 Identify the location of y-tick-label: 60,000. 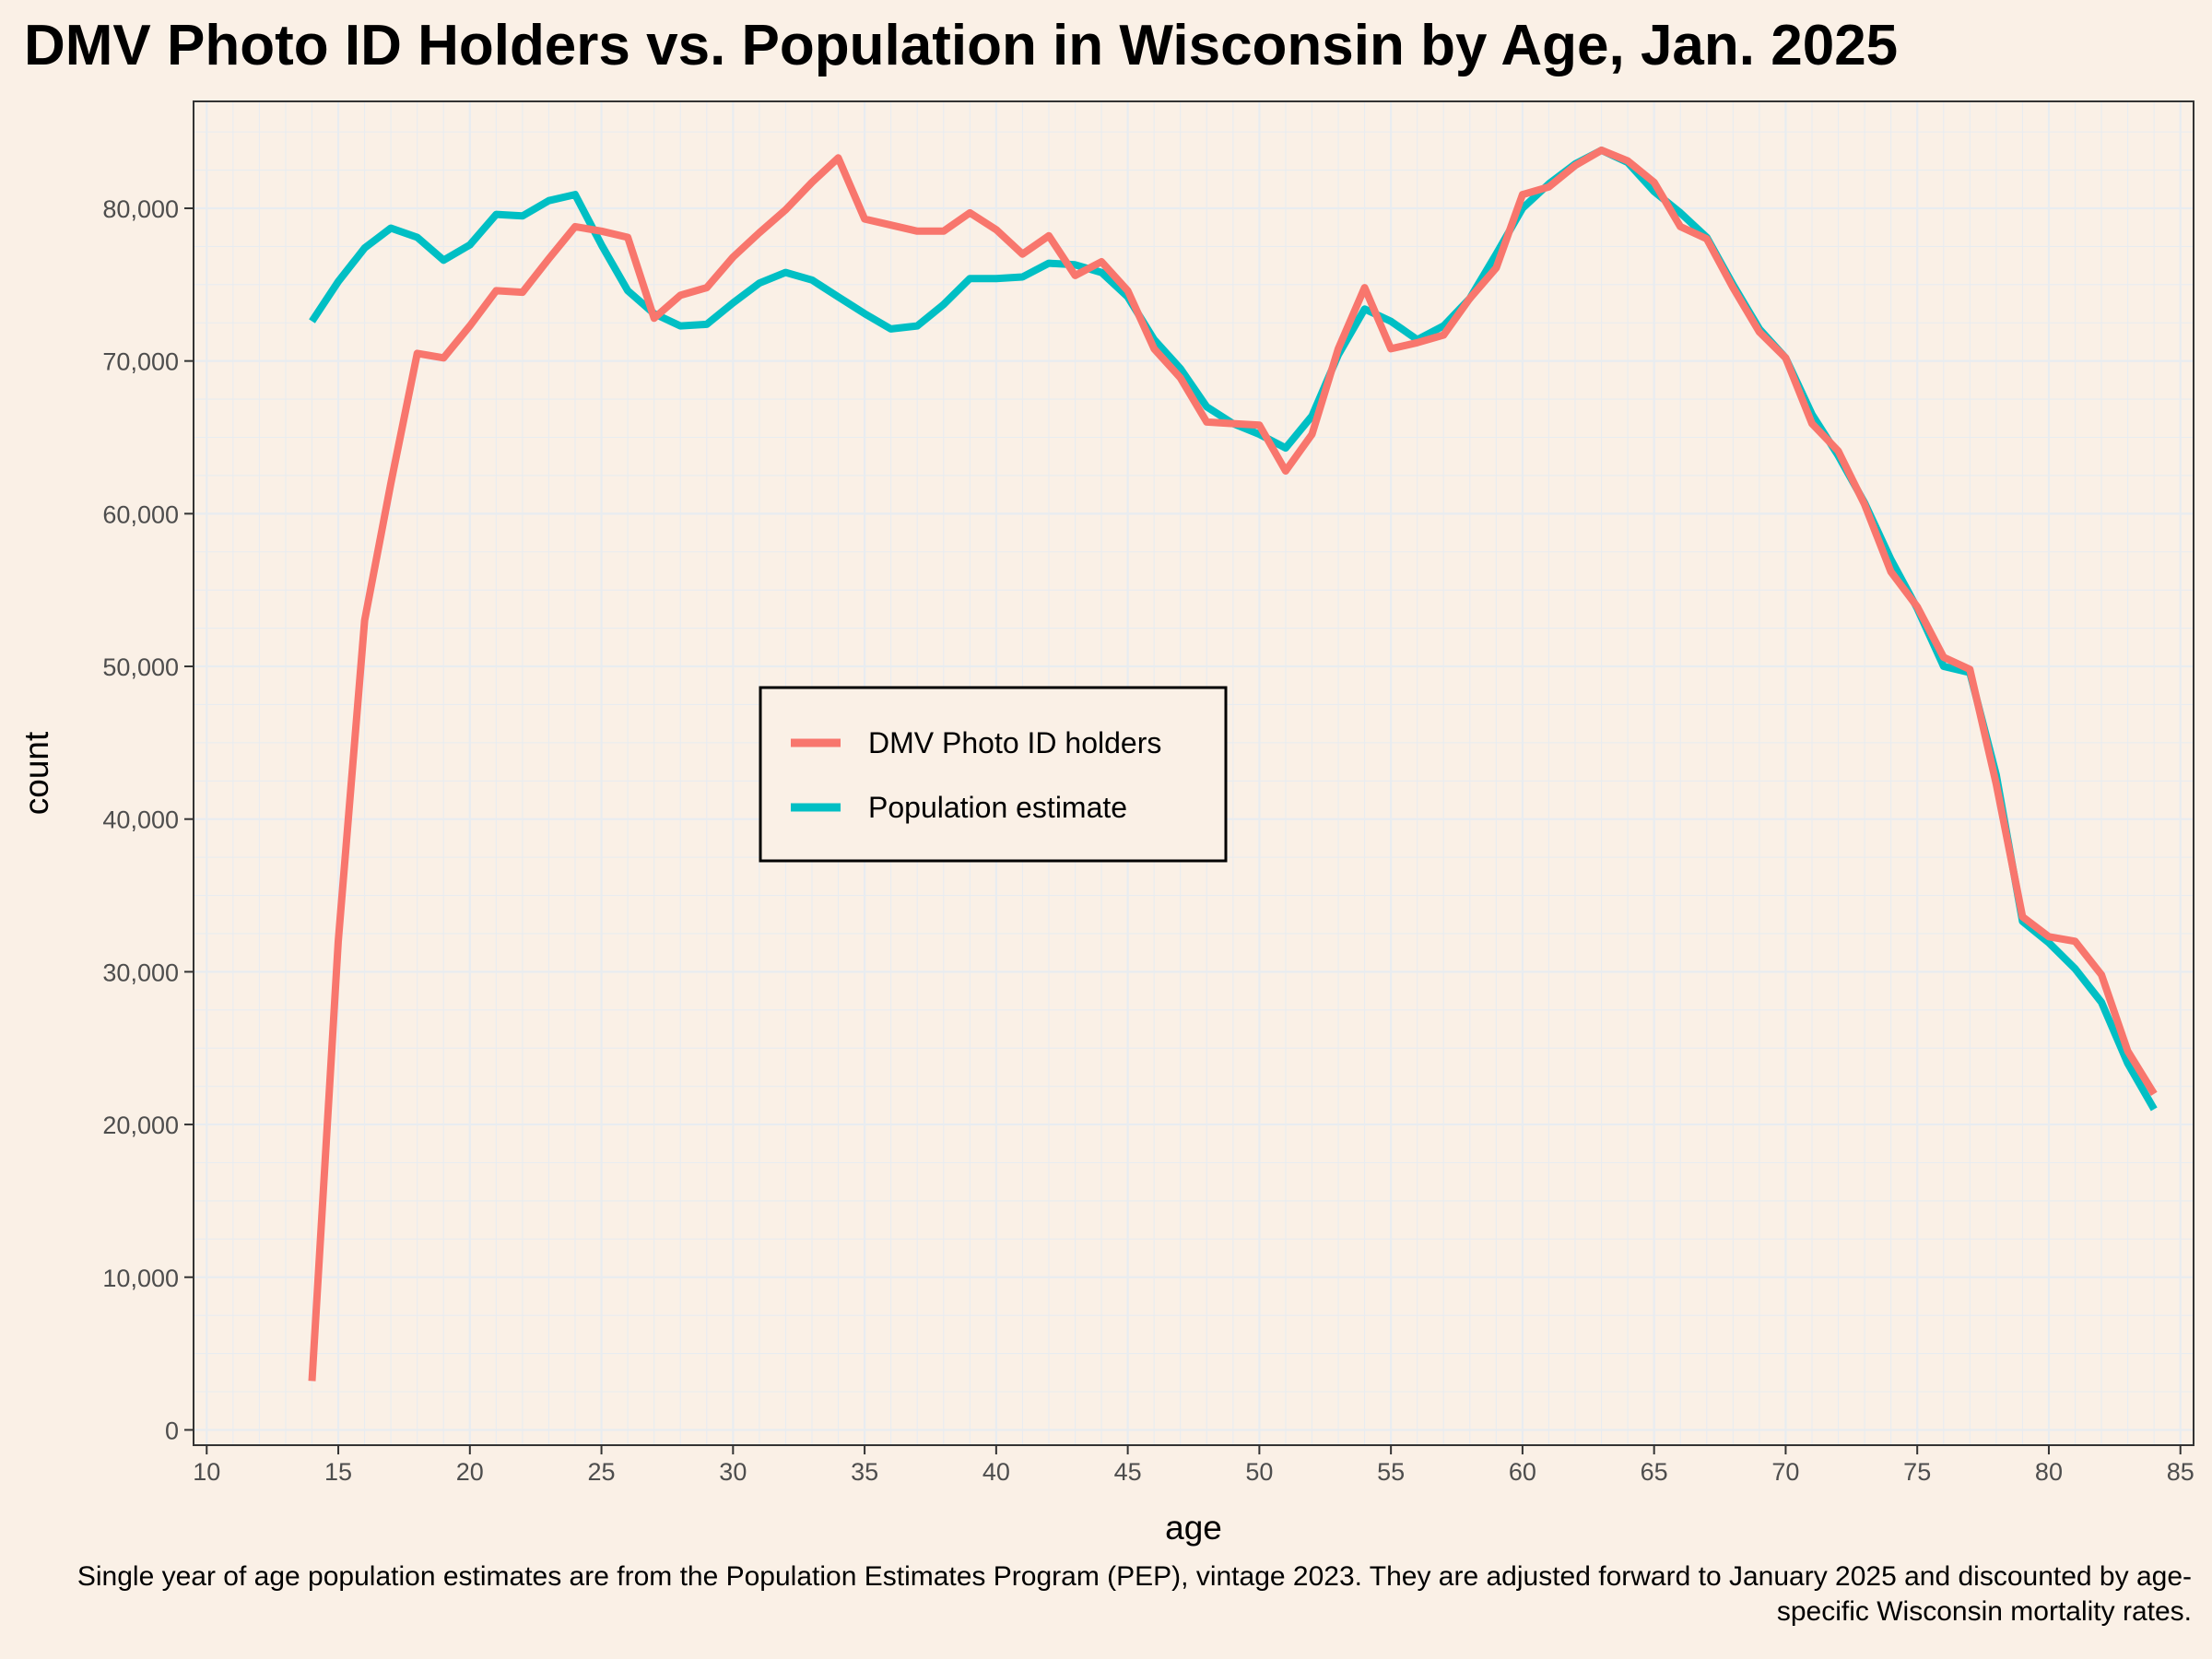
(140, 514).